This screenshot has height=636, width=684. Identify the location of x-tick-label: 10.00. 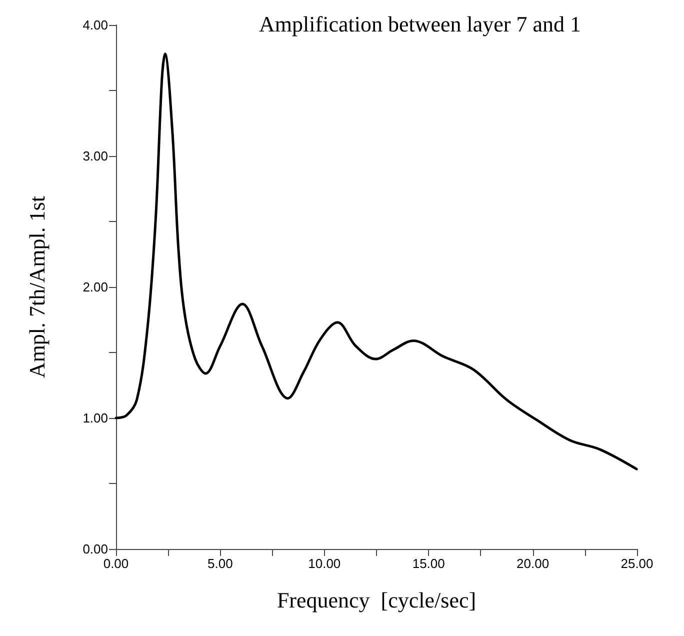
(324, 563).